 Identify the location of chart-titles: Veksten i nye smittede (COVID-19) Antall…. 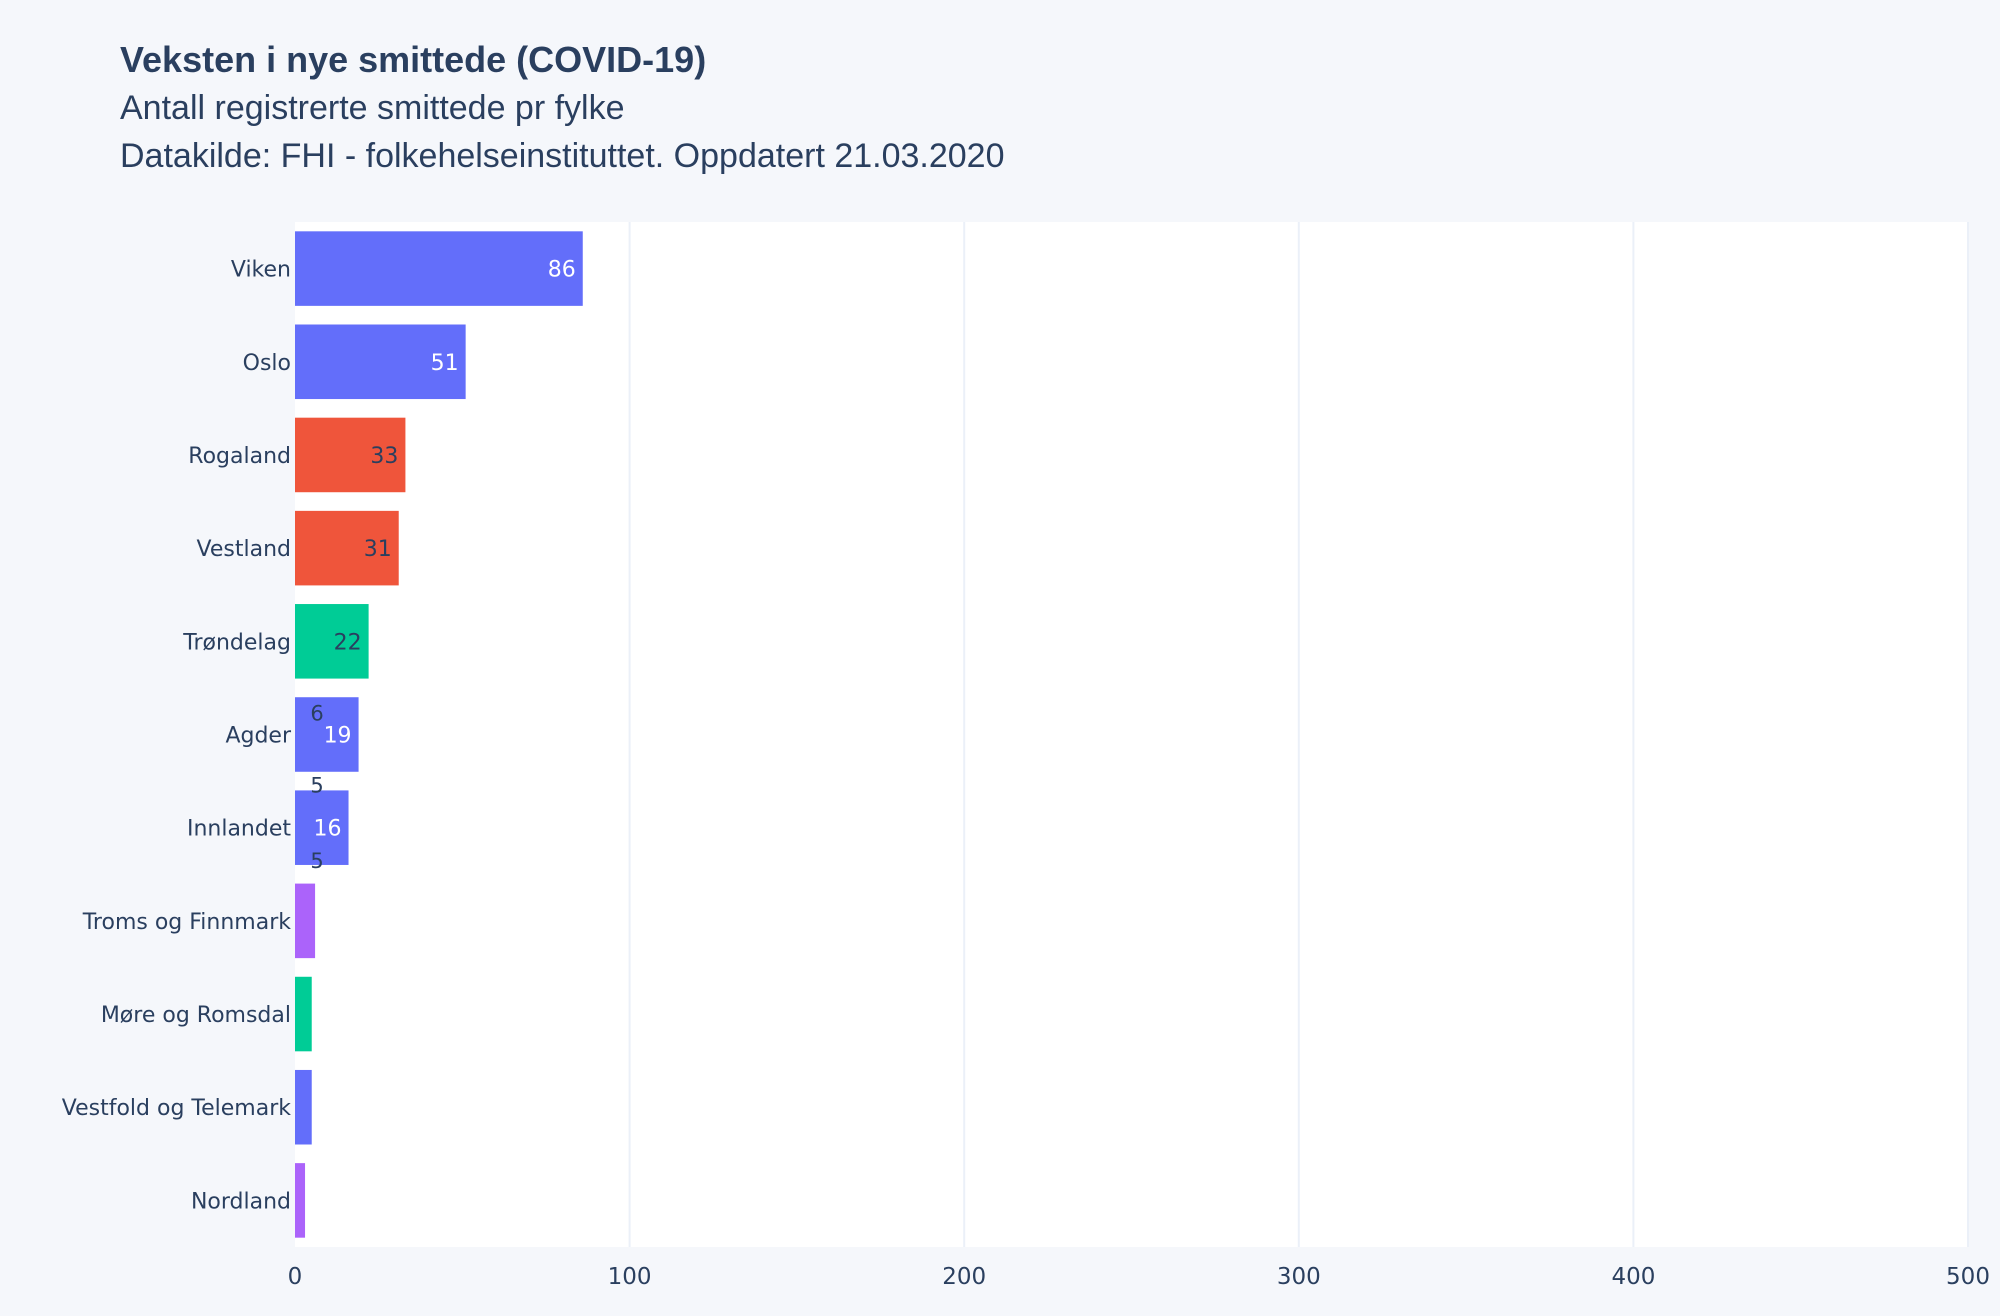
(562, 108).